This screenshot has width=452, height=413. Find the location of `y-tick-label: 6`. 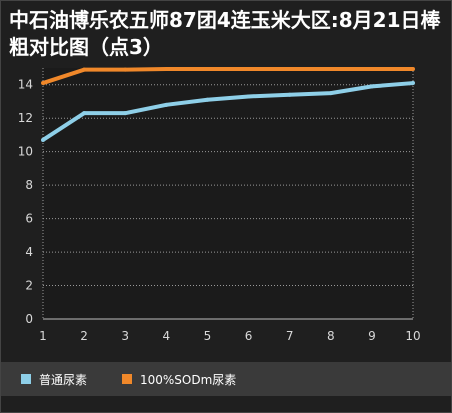

y-tick-label: 6 is located at coordinates (29, 219).